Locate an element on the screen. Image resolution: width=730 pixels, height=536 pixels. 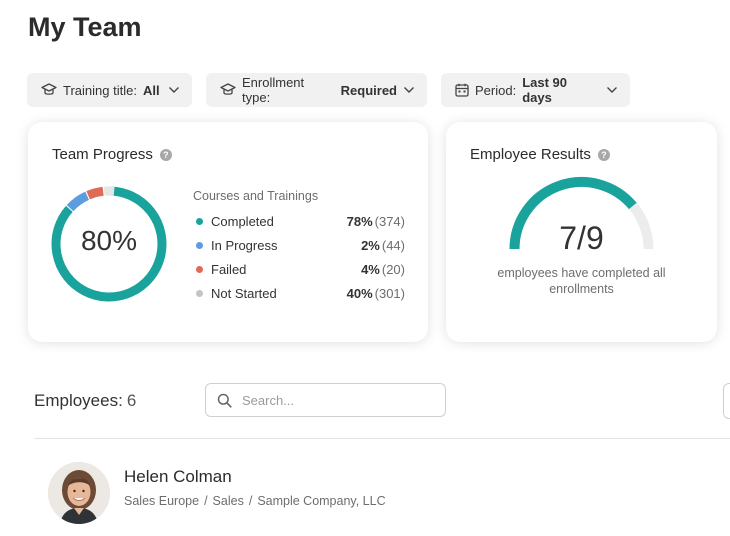
results-gauge is located at coordinates (581, 213).